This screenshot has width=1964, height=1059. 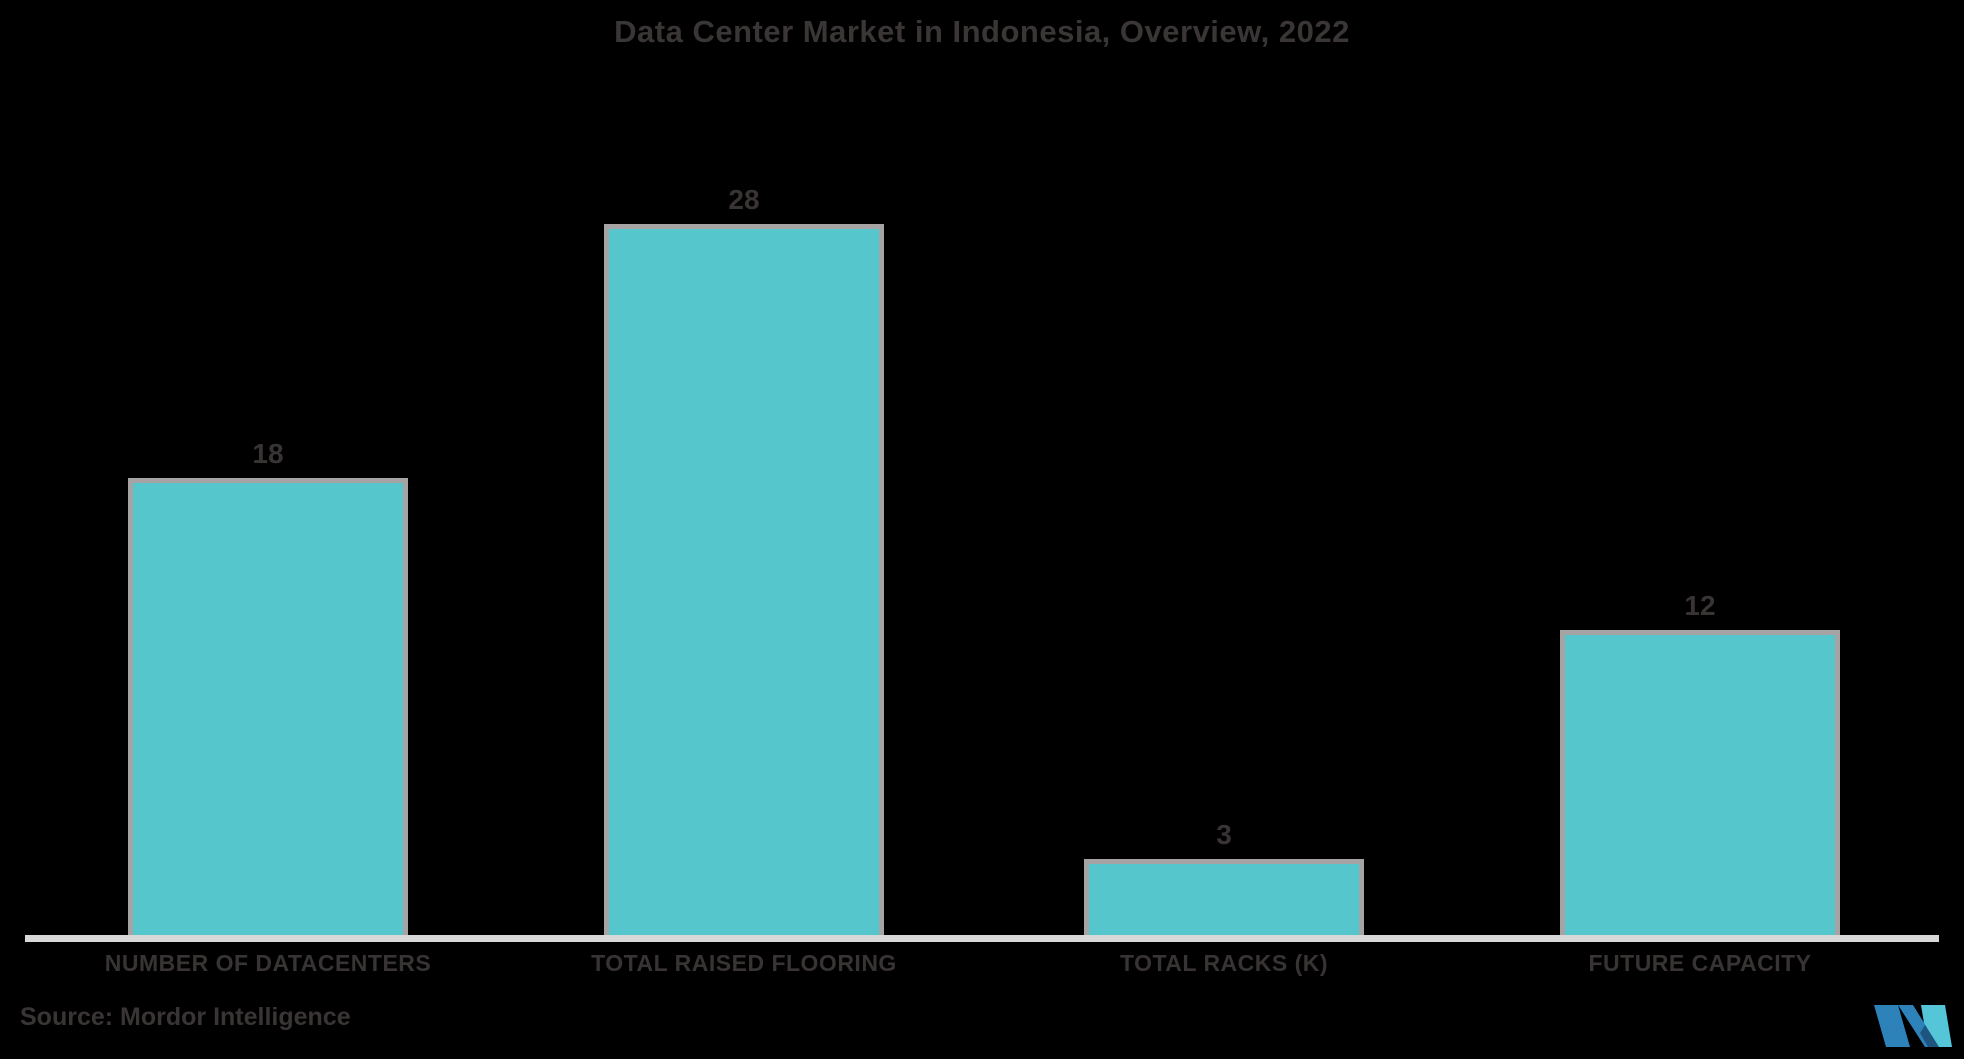 I want to click on category-label-3: FUTURE CAPACITY, so click(x=1700, y=963).